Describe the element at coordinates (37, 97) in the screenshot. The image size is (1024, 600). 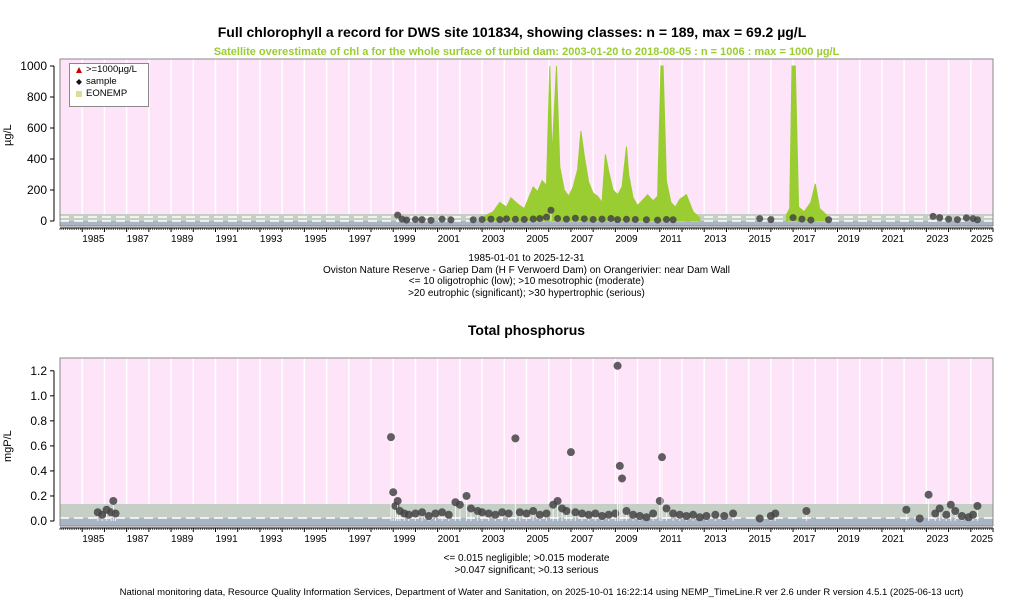
I see `y-tick-label: 800` at that location.